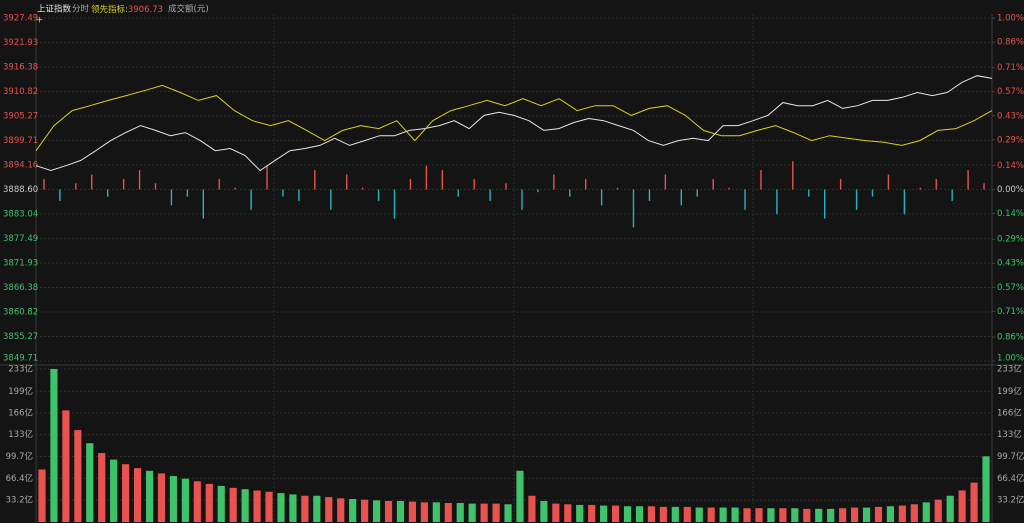 This screenshot has height=523, width=1024. Describe the element at coordinates (145, 10) in the screenshot. I see `indicator-value: 3906.73` at that location.